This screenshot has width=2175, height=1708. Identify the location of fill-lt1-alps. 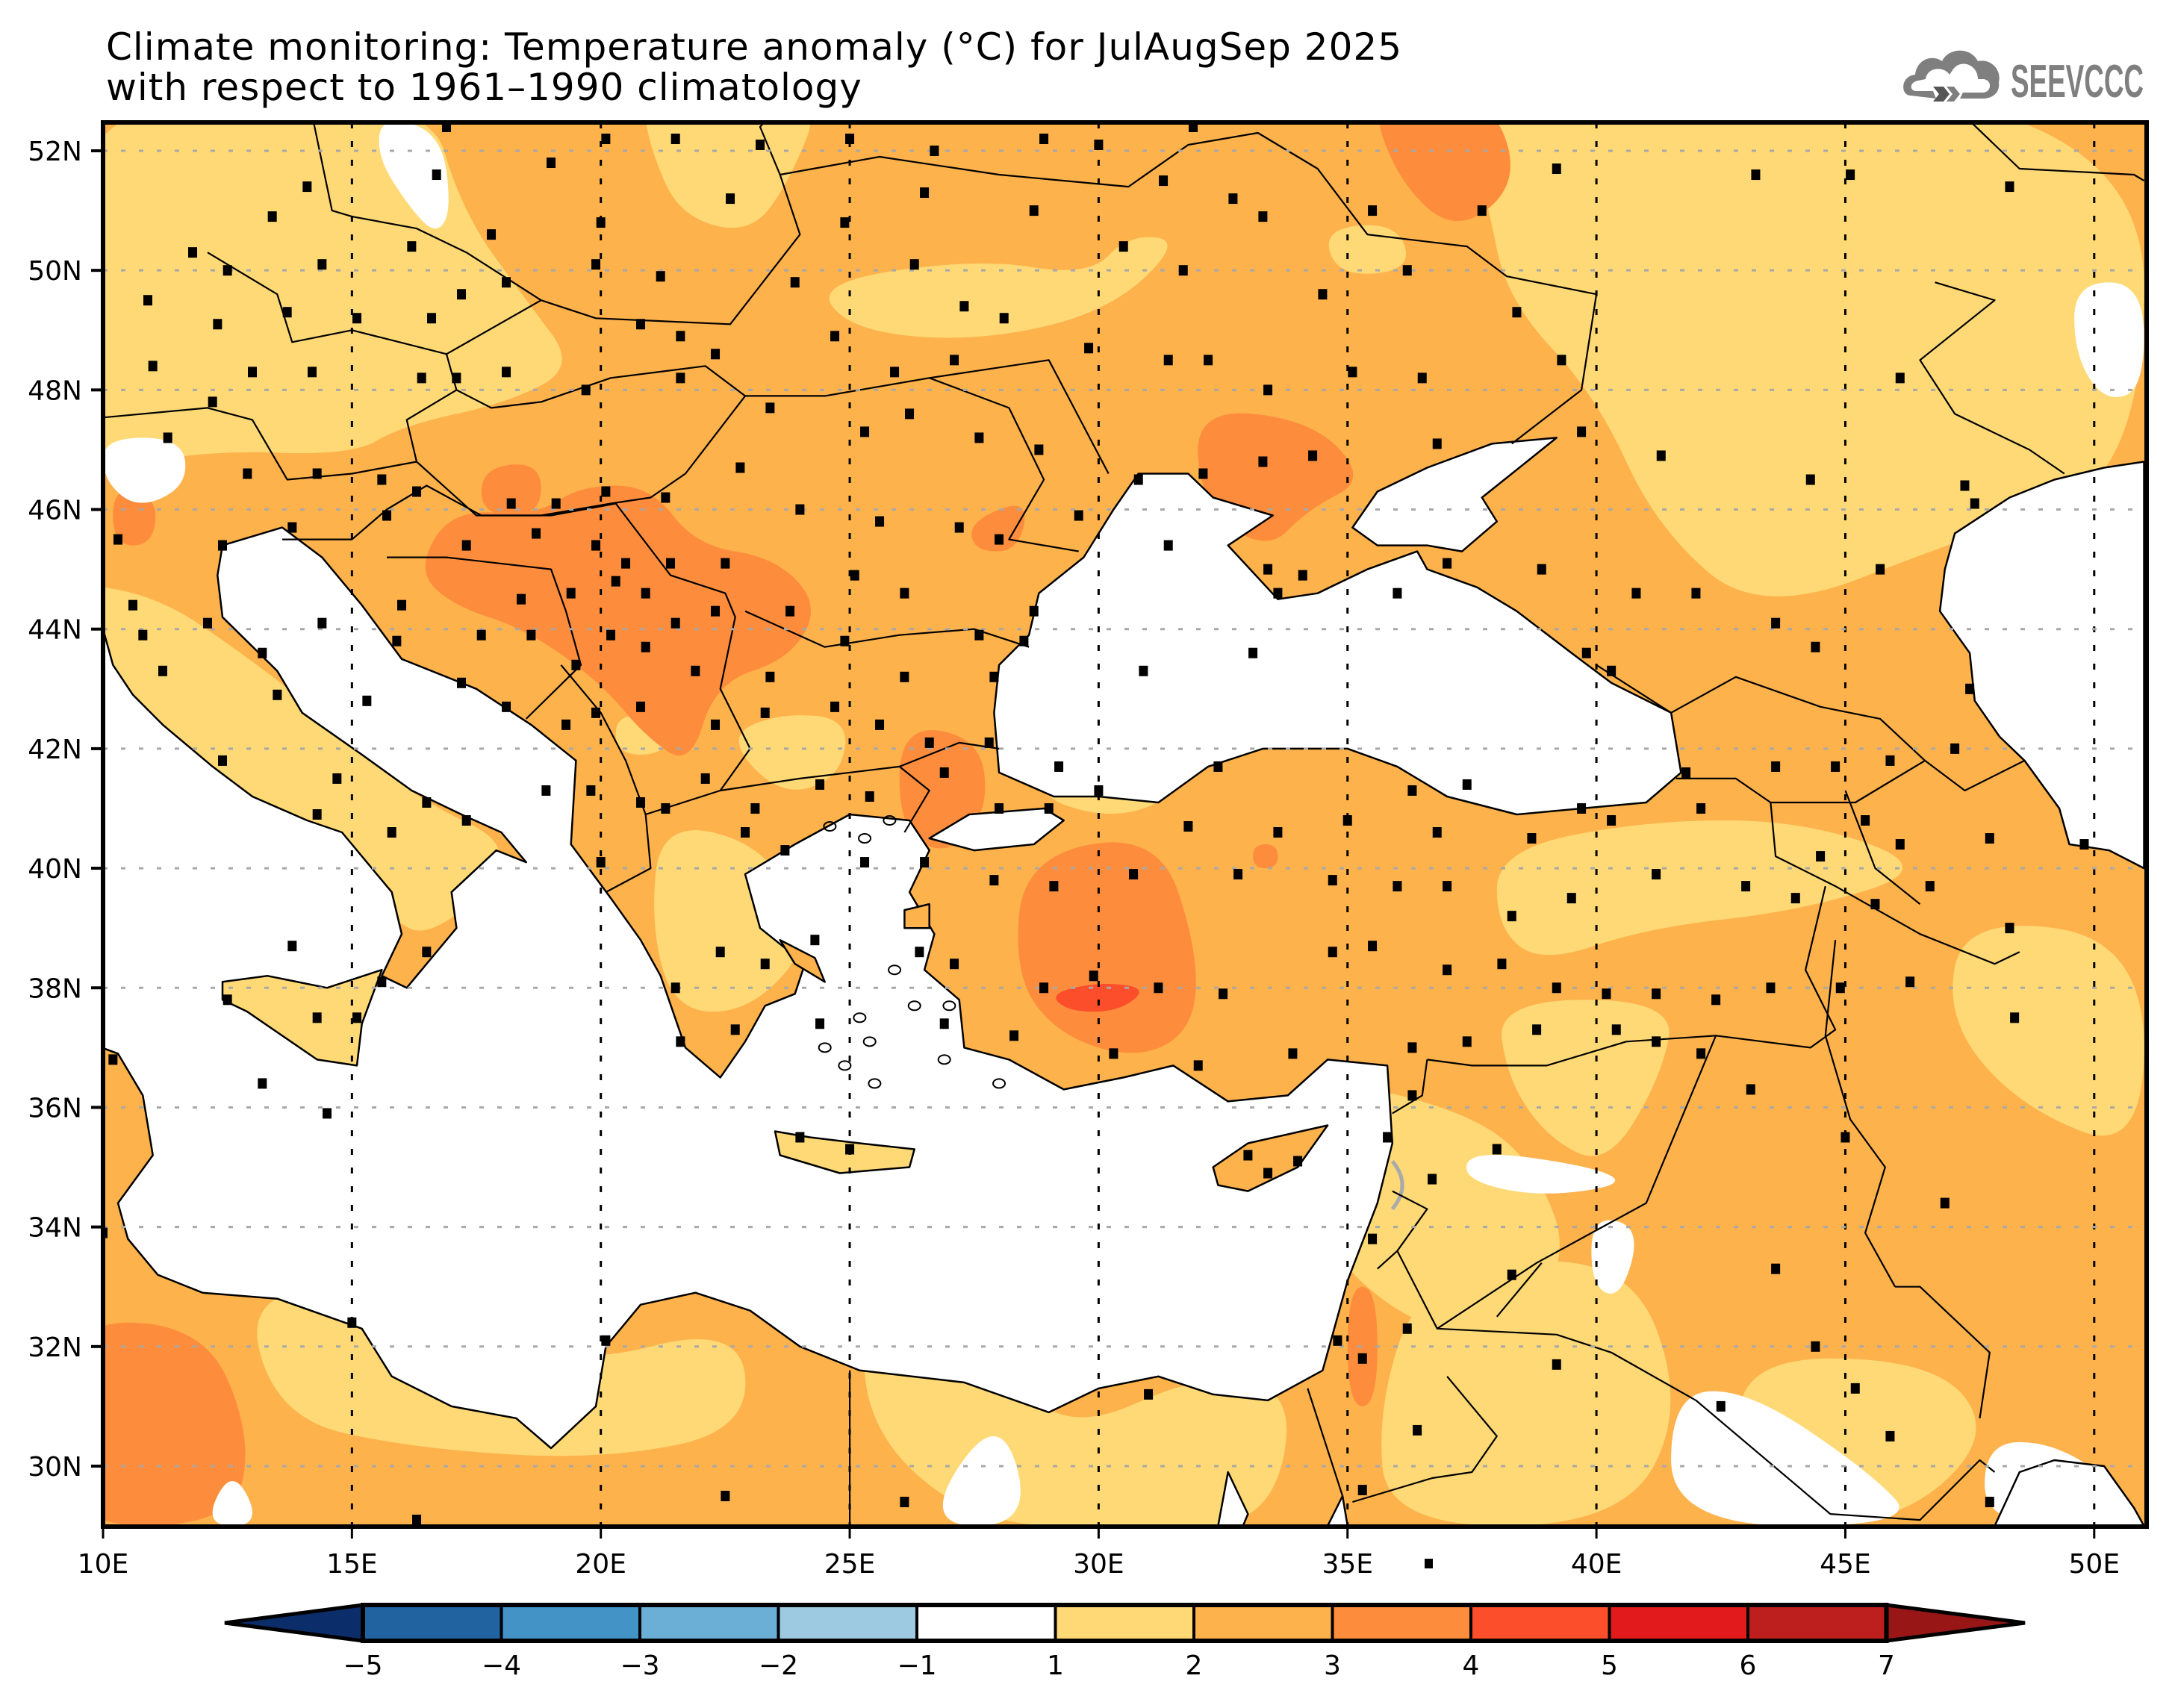
(144, 470).